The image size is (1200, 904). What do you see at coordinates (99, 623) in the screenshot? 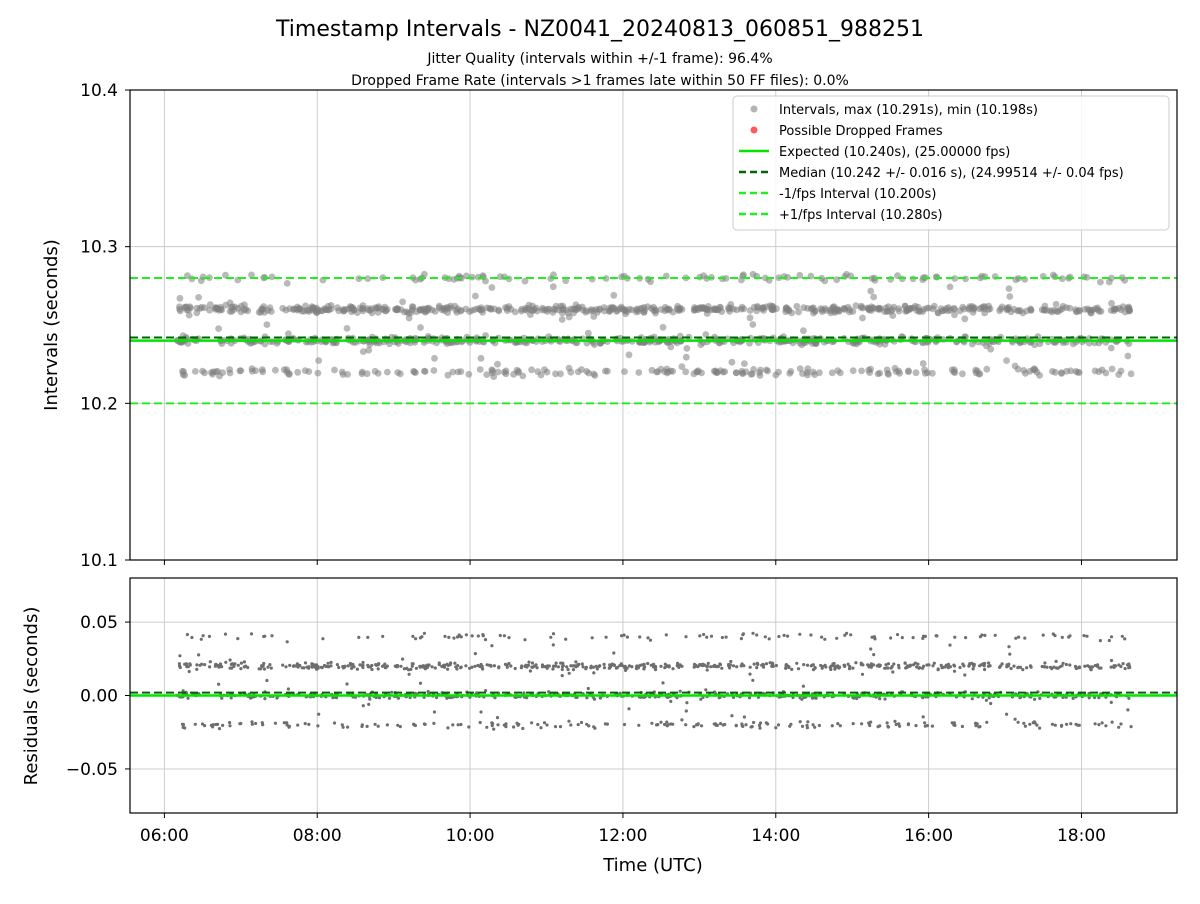
I see `y-tick-label: 0.05` at bounding box center [99, 623].